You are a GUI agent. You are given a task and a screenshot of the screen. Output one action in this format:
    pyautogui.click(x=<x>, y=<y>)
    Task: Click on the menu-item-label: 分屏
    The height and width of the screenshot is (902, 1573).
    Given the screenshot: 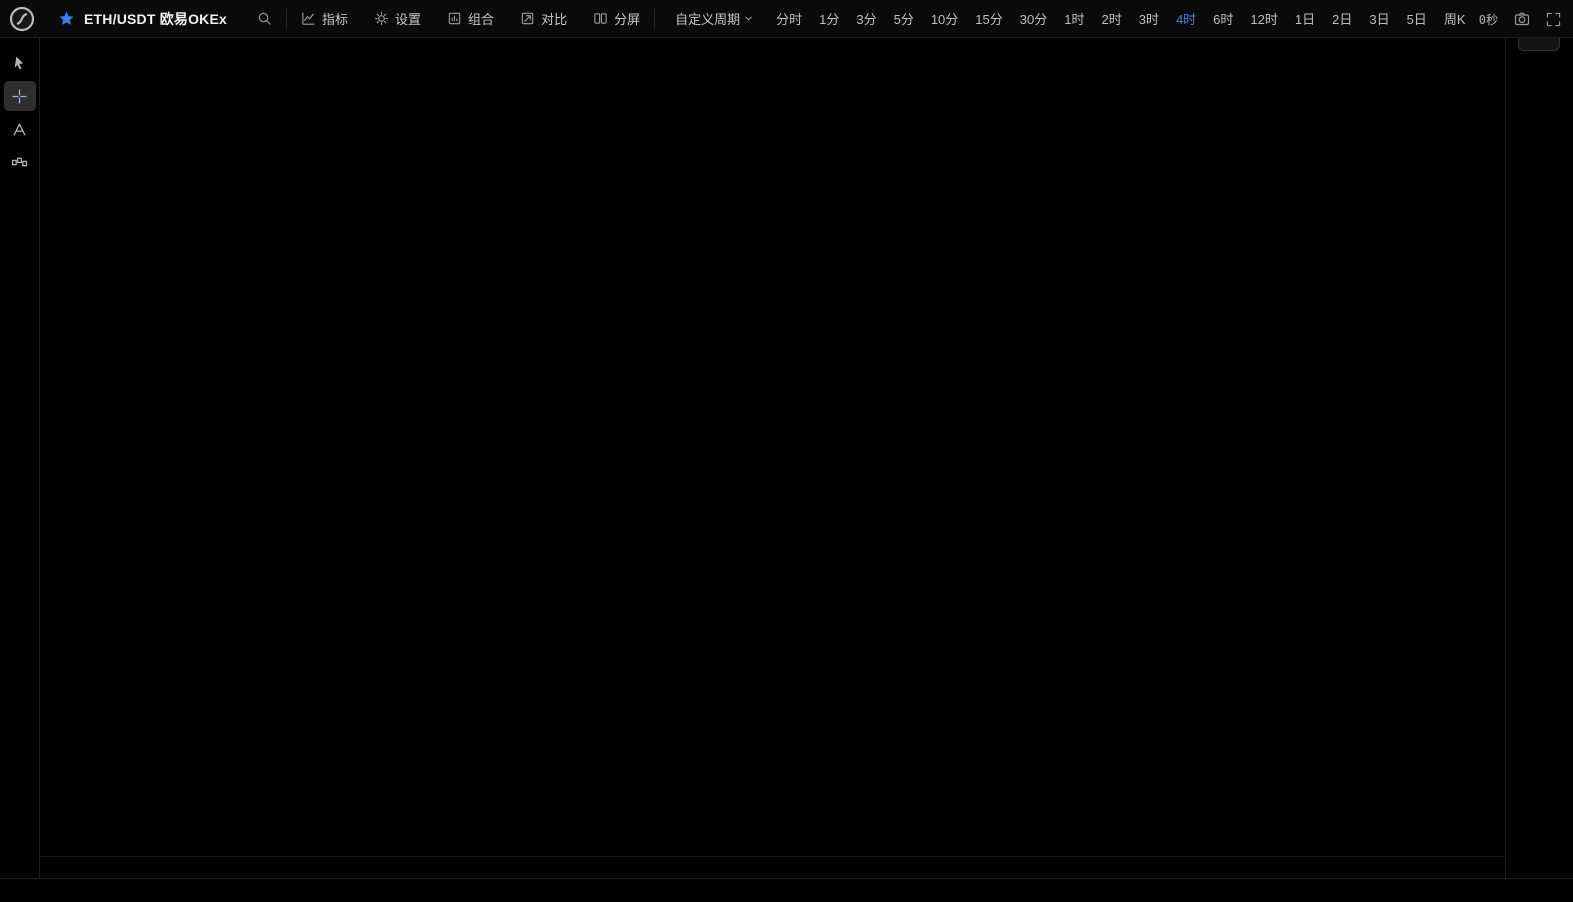 What is the action you would take?
    pyautogui.click(x=627, y=19)
    